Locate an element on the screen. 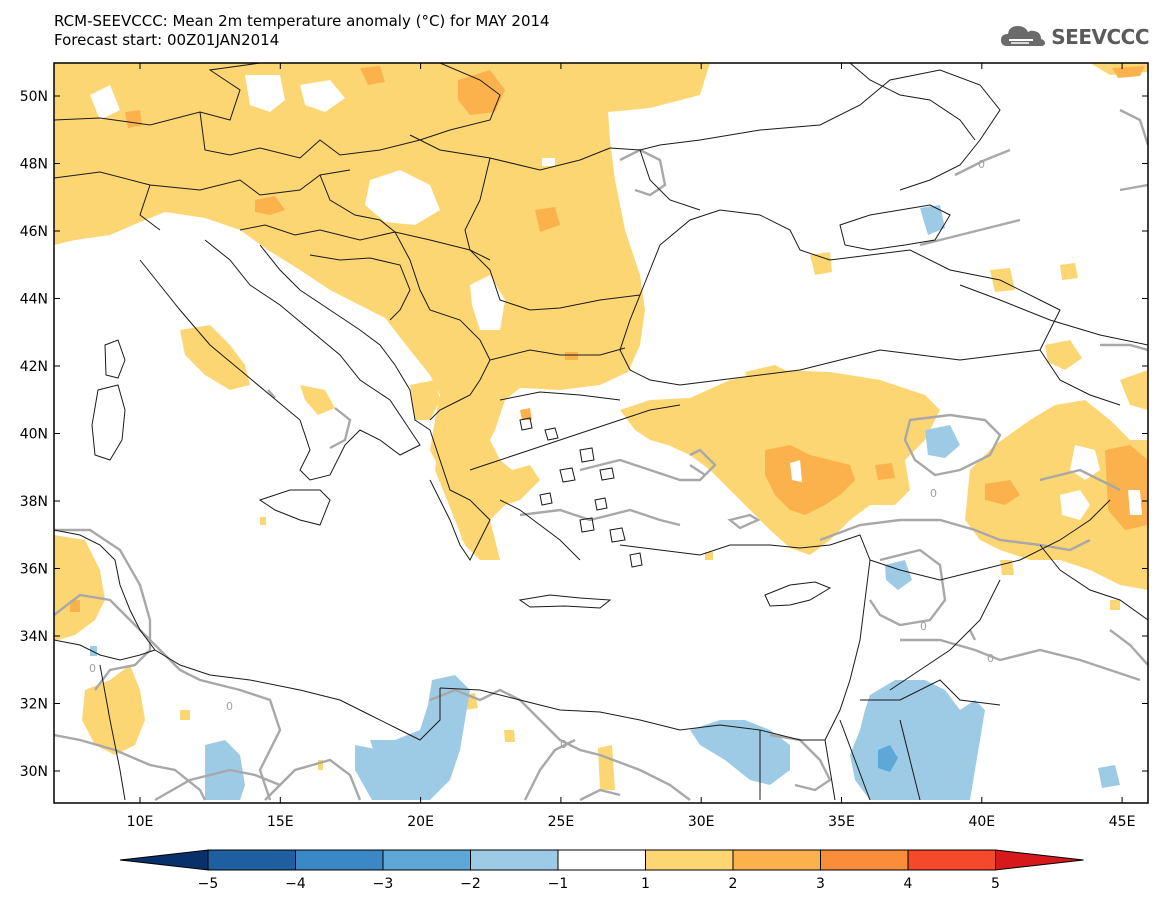 This screenshot has height=907, width=1165. lon-label: 10E is located at coordinates (140, 822).